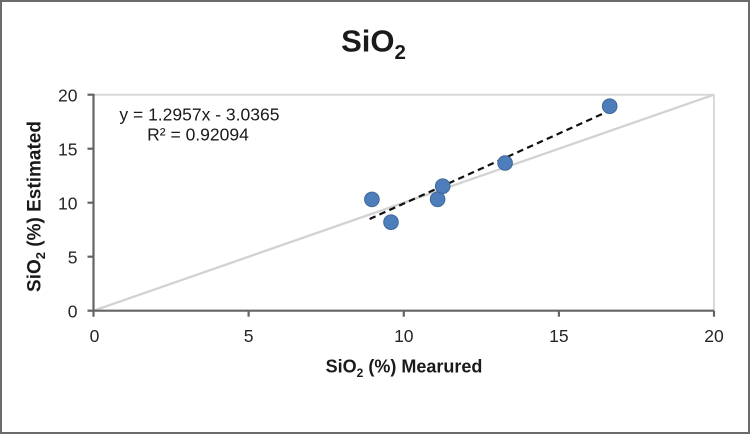  What do you see at coordinates (198, 134) in the screenshot?
I see `svg-text: R² = 0.92094` at bounding box center [198, 134].